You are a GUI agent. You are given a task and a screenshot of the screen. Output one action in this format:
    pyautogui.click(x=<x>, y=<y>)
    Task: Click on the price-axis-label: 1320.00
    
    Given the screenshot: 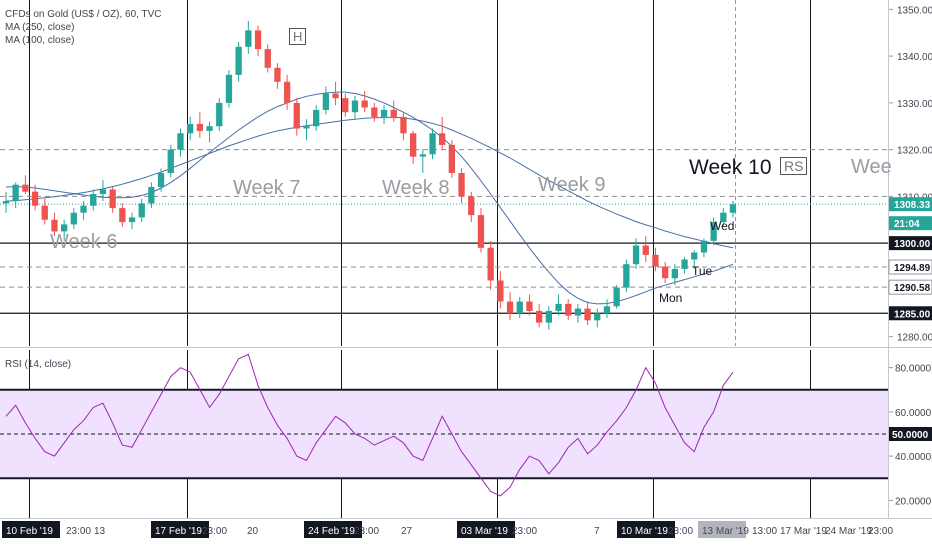 What is the action you would take?
    pyautogui.click(x=914, y=151)
    